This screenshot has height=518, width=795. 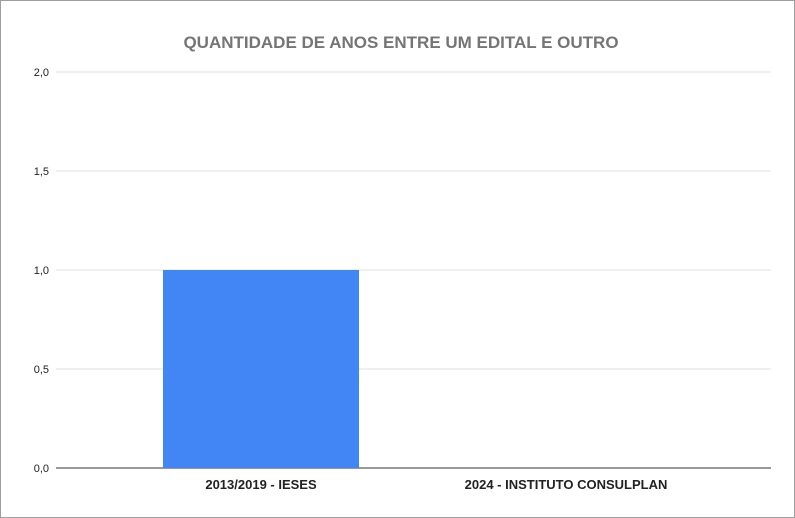 I want to click on y-tick-label: 0,0, so click(x=41, y=469).